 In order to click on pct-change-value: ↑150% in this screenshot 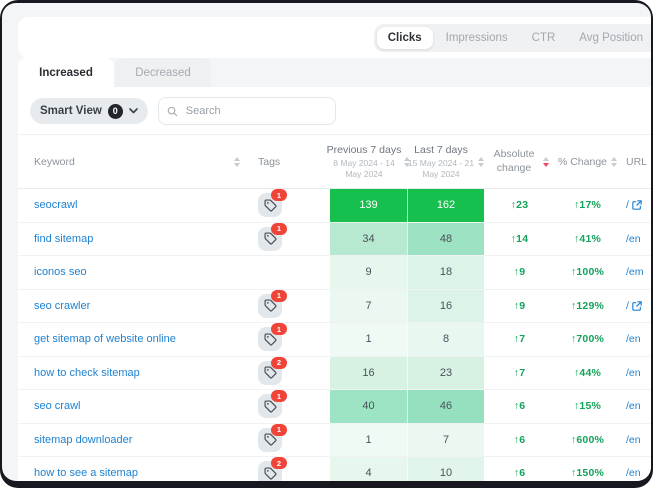, I will do `click(587, 473)`.